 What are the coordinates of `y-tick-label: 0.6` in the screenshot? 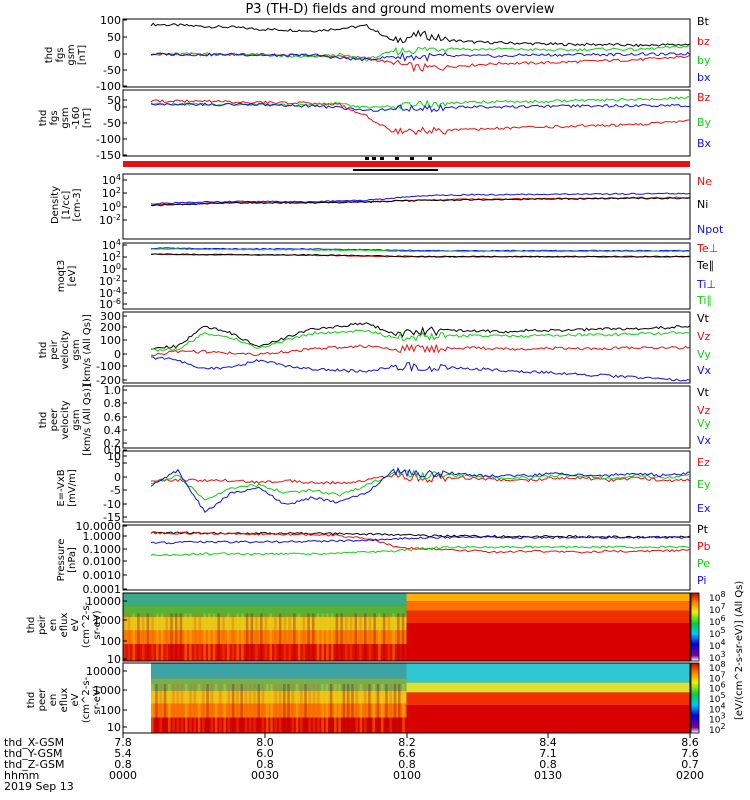 It's located at (113, 417).